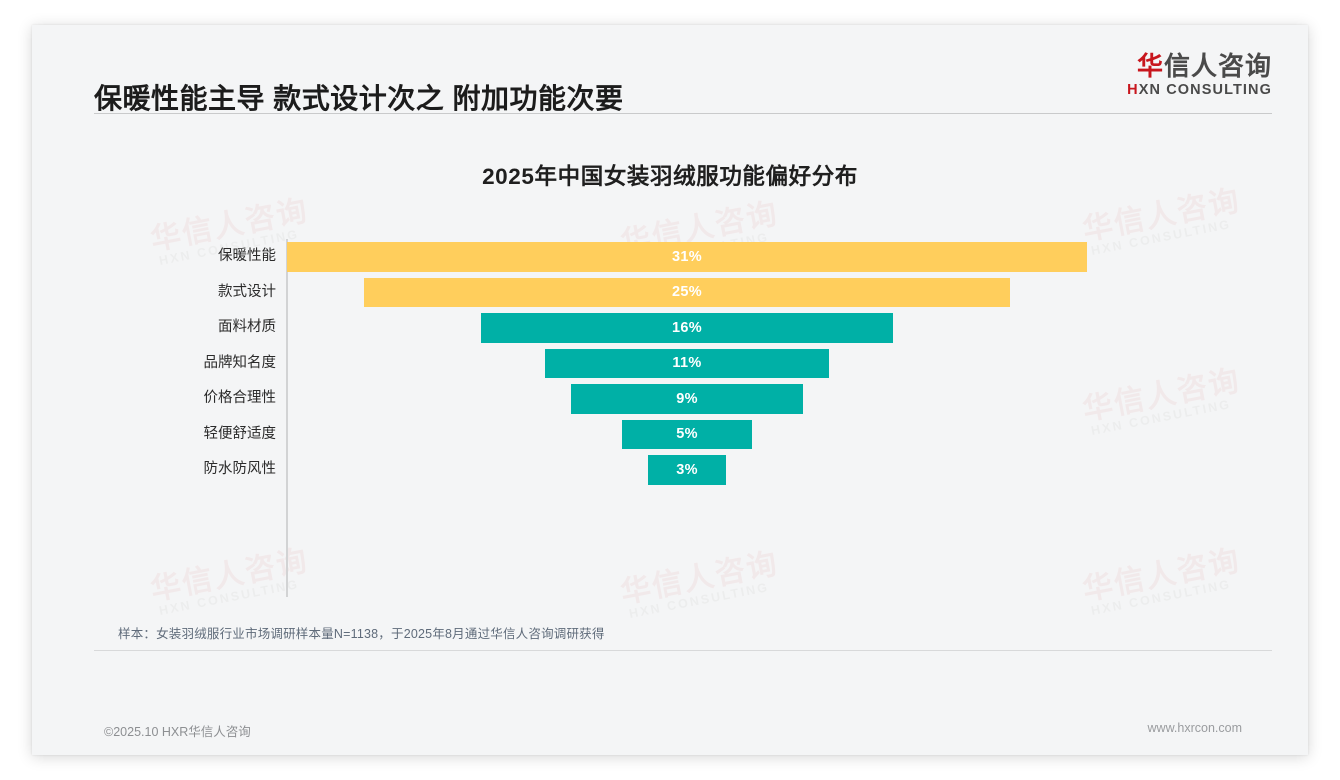 The width and height of the screenshot is (1340, 780). Describe the element at coordinates (1150, 66) in the screenshot. I see `brand-logo-cn-accent: 华` at that location.